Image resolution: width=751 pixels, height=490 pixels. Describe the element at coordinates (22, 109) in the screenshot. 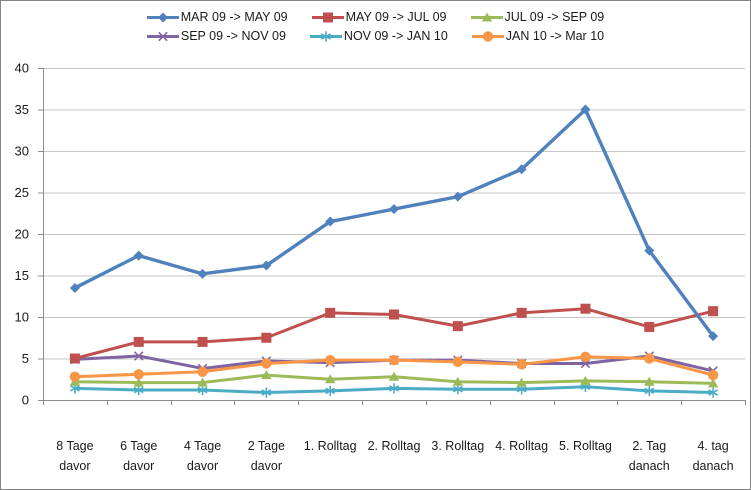

I see `y-tick-label: 35` at that location.